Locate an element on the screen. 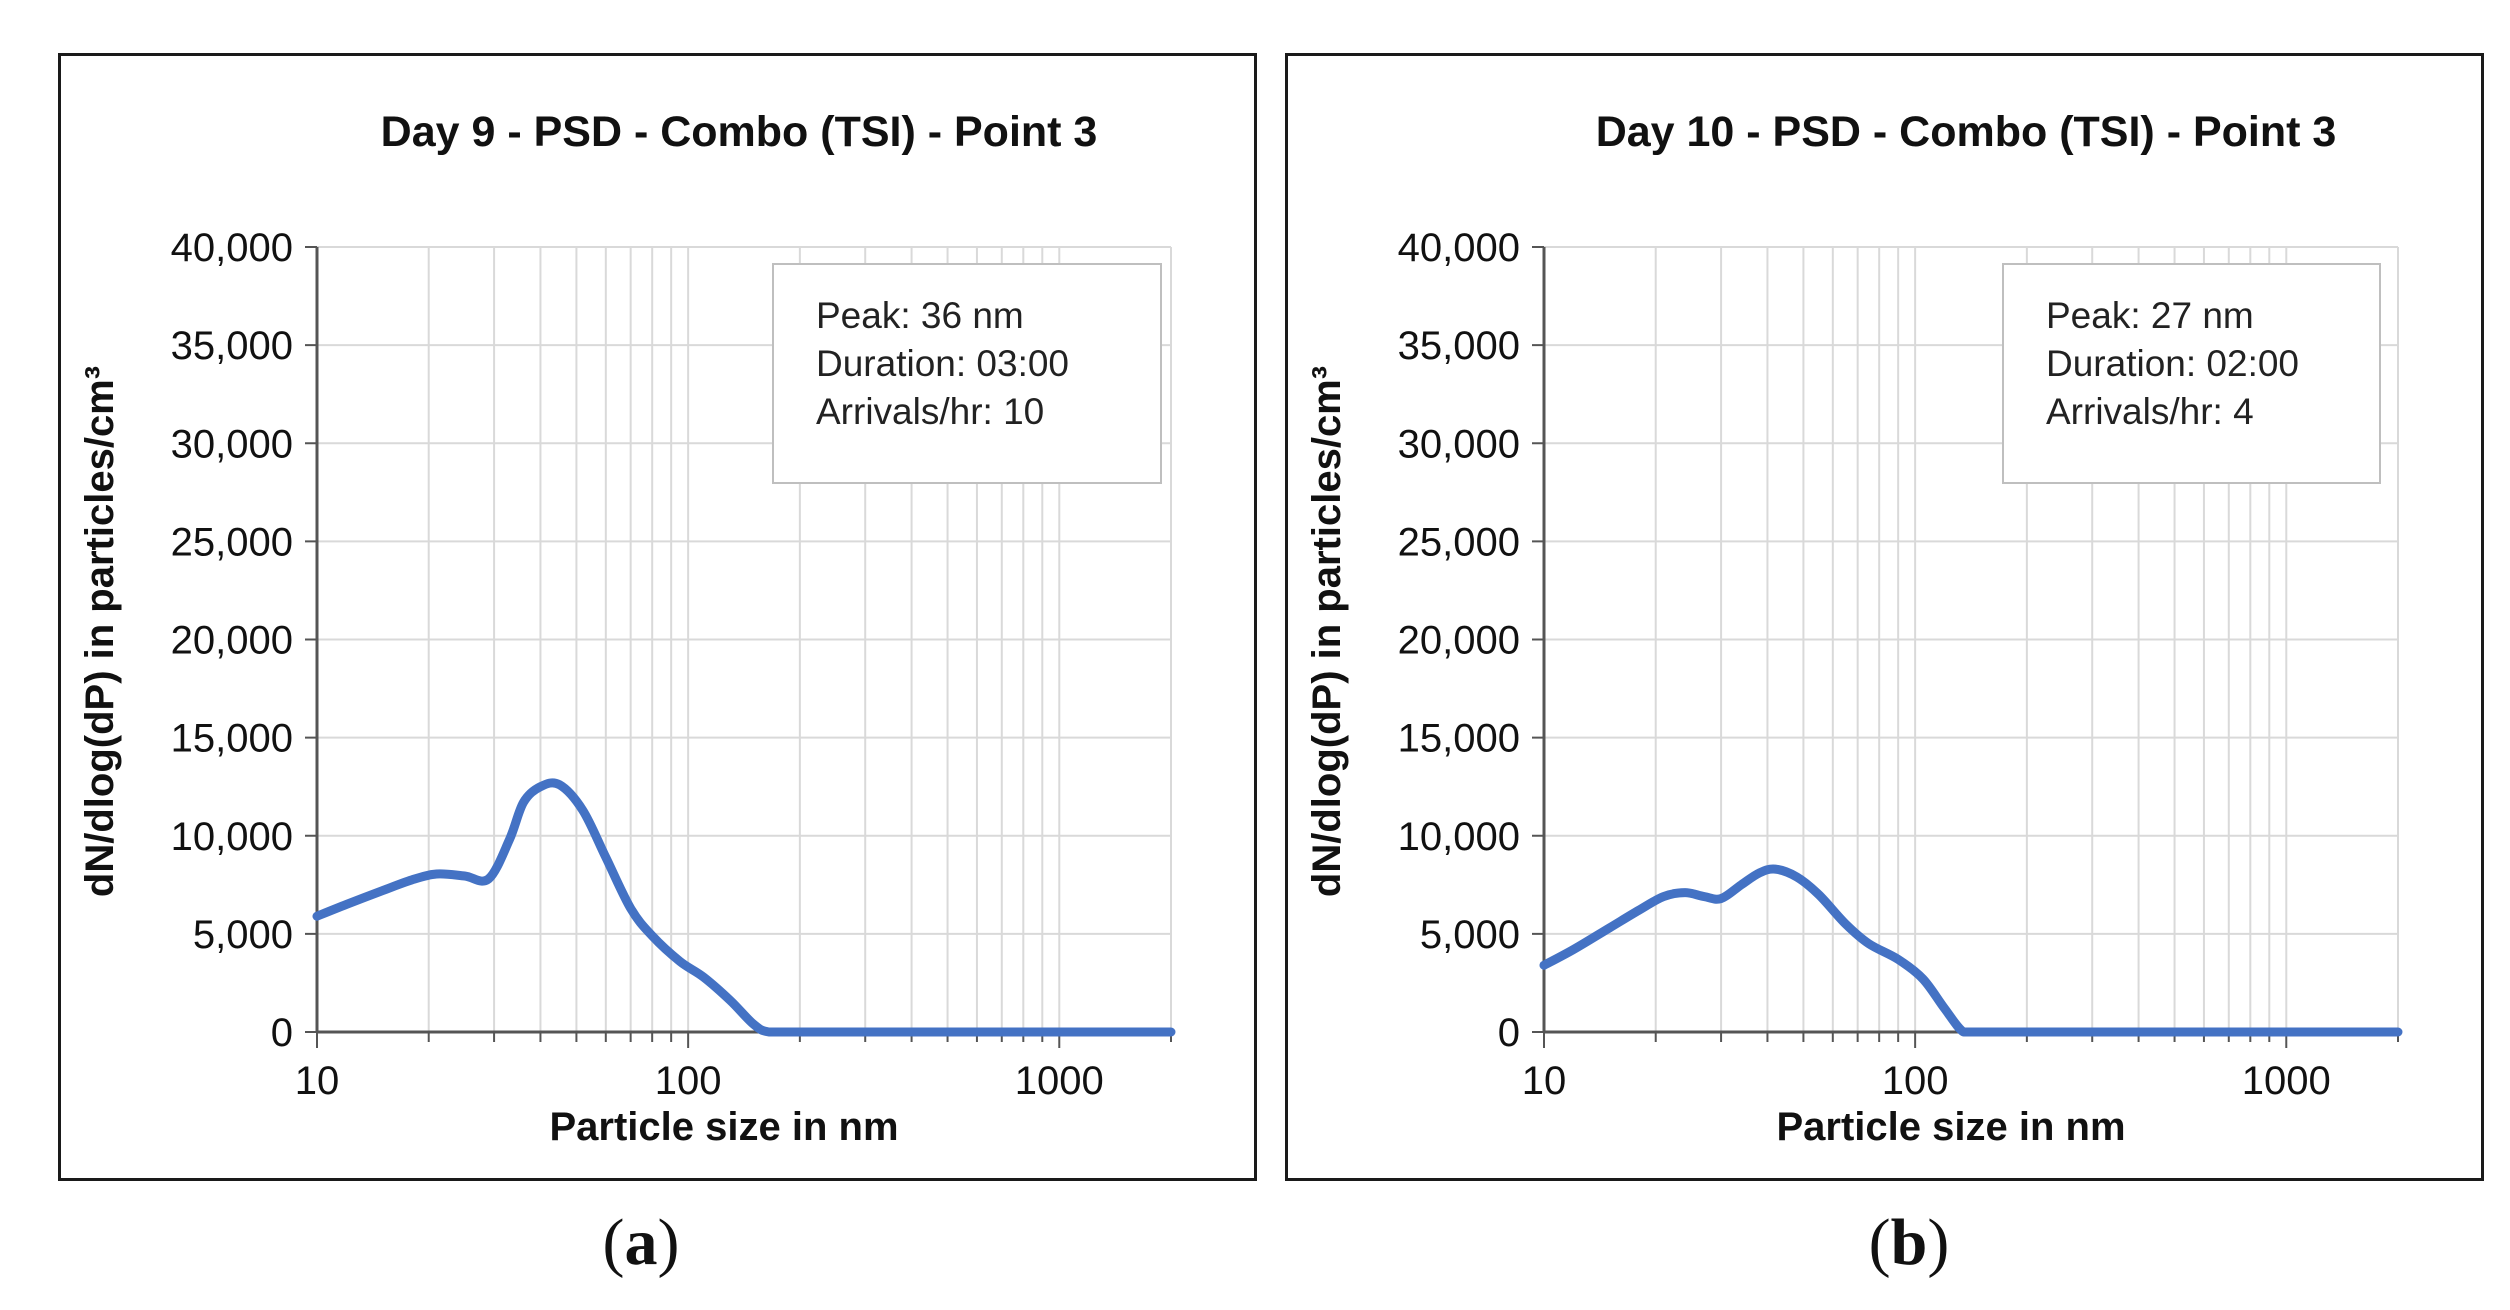  chart-a-y-axis-title: dN/dlog(dP) in particles/cm³ is located at coordinates (100, 631).